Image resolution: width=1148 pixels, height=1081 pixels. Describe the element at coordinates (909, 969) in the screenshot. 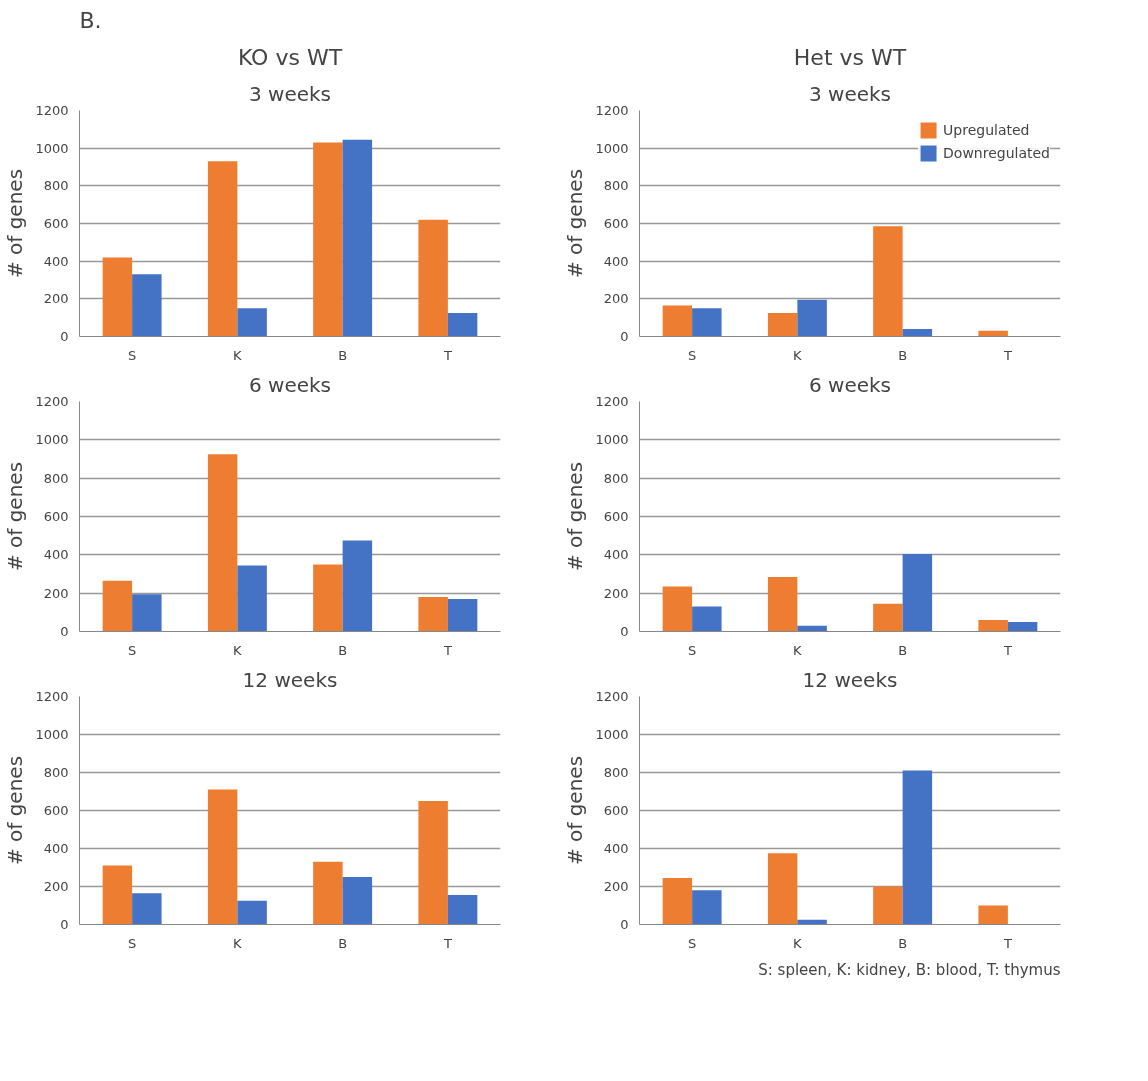

I see `text: S: spleen, K: kidney, B: blood, T: thymus` at that location.